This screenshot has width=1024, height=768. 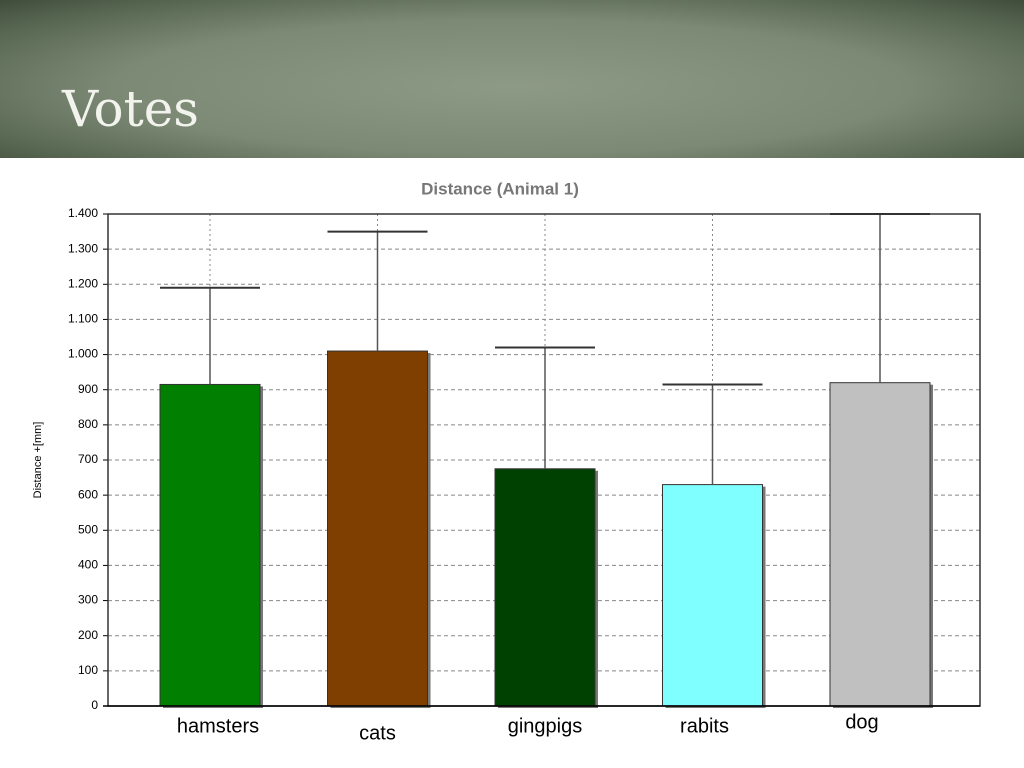 What do you see at coordinates (88, 529) in the screenshot?
I see `y-tick-label: 500` at bounding box center [88, 529].